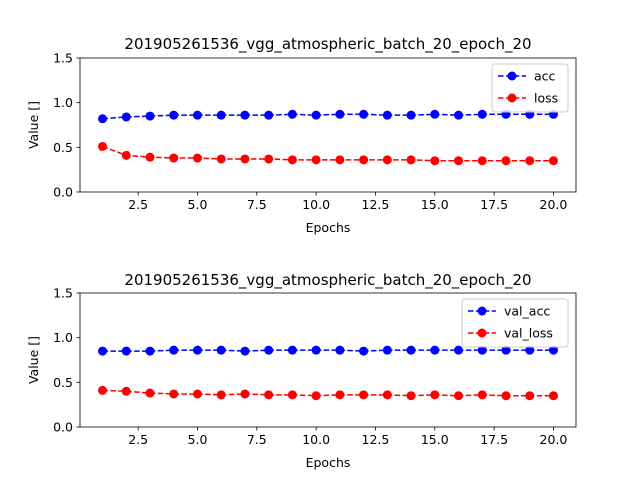 Image resolution: width=640 pixels, height=480 pixels. Describe the element at coordinates (435, 439) in the screenshot. I see `x-tick-label: 15.0` at that location.